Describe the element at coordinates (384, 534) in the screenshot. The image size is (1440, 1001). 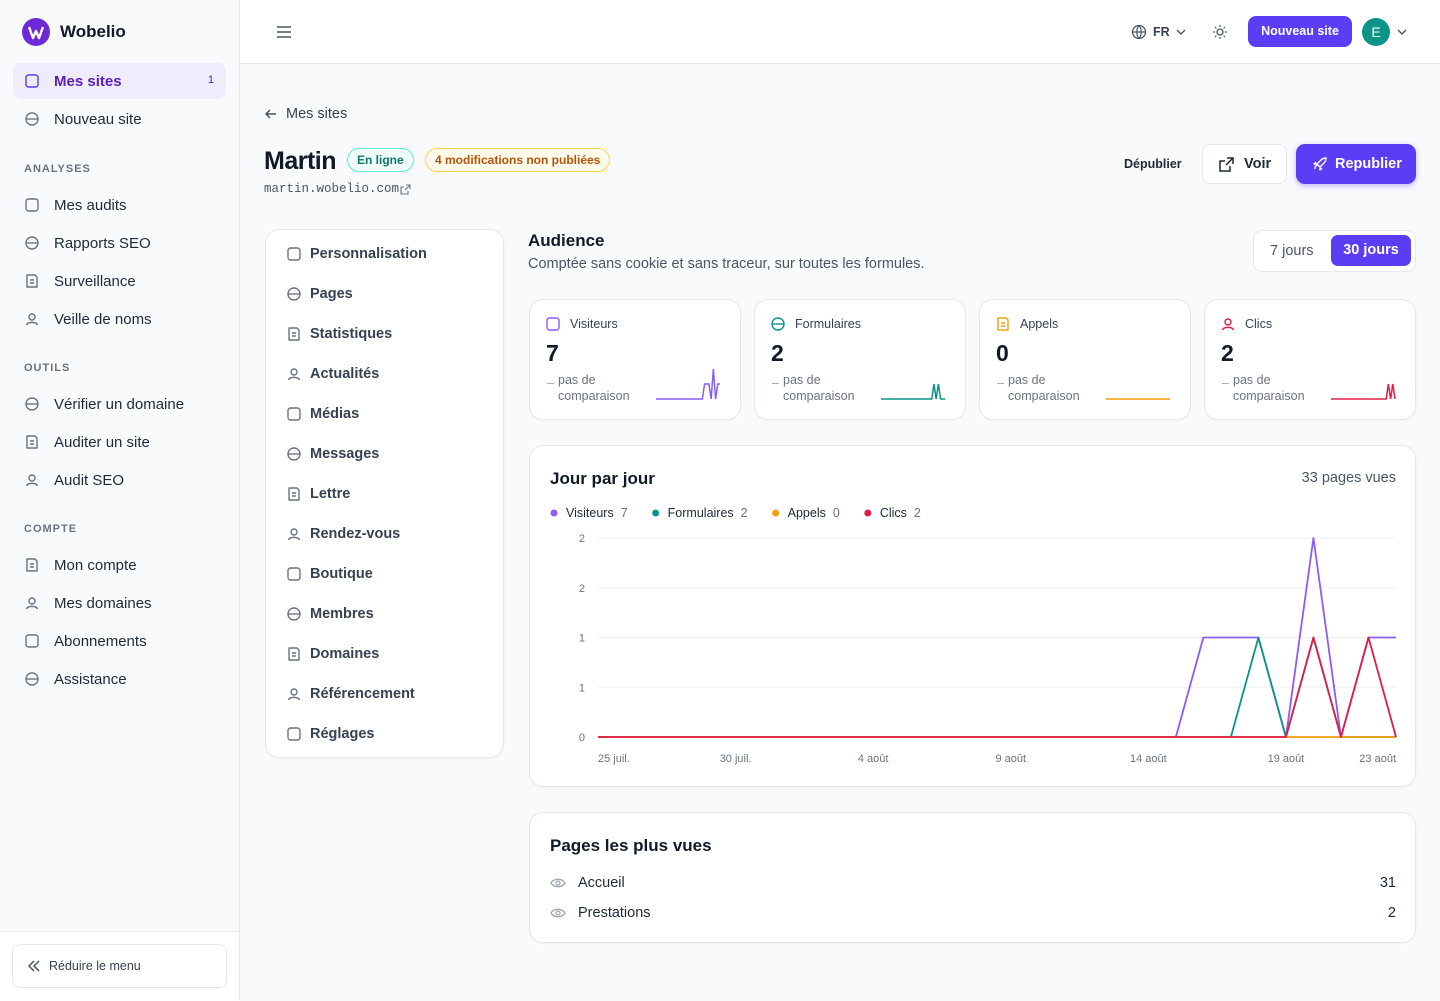
I see `menu-item: Rendez-vous` at that location.